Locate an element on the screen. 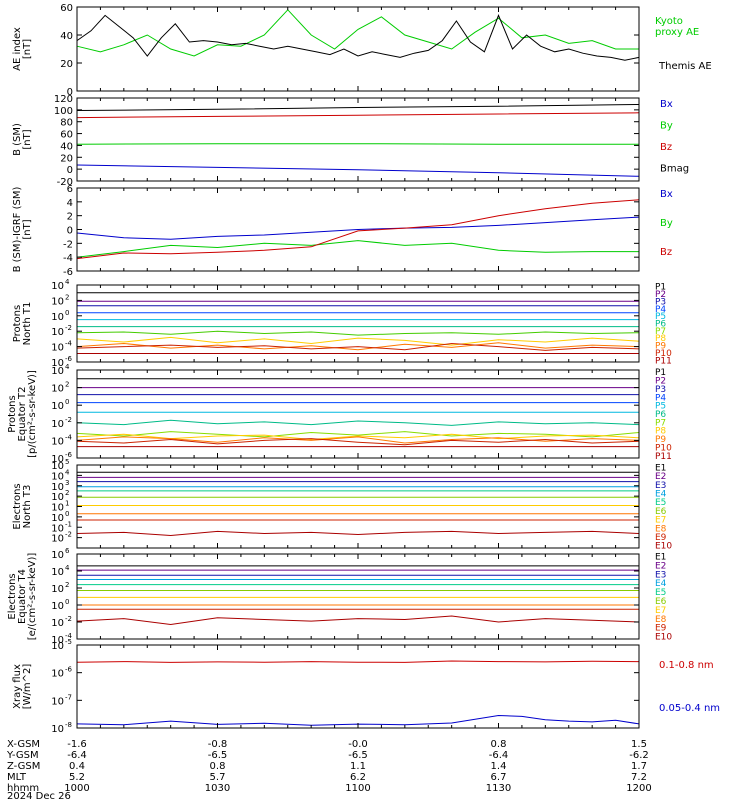  x-tick-value: 5.2 is located at coordinates (77, 777).